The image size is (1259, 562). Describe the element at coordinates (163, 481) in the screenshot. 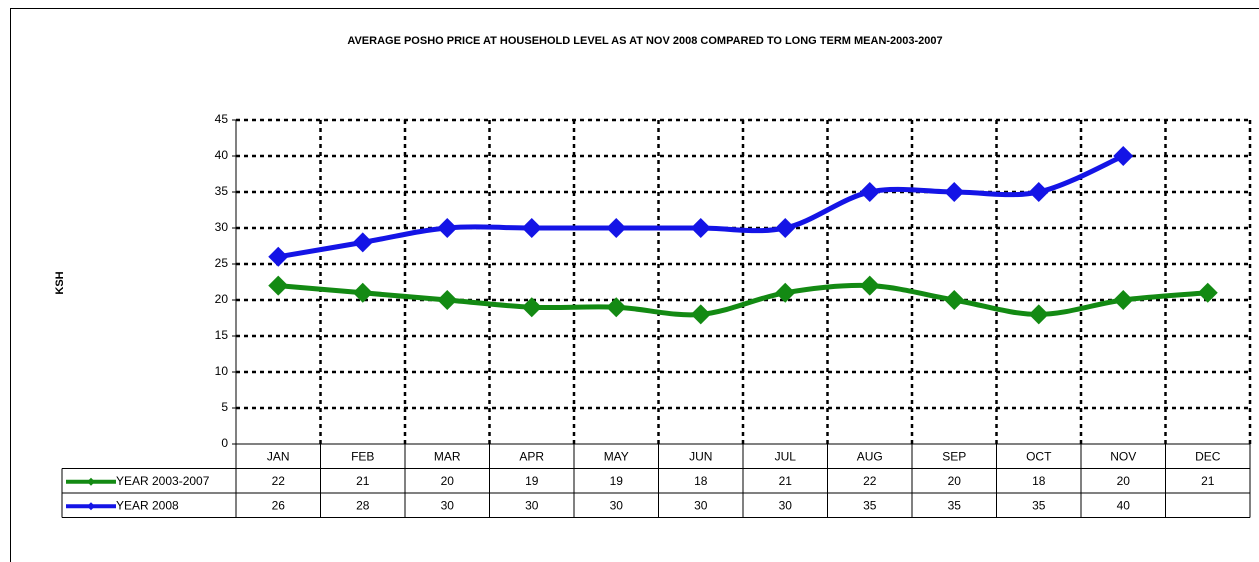

I see `legend-label: YEAR 2003-2007` at that location.